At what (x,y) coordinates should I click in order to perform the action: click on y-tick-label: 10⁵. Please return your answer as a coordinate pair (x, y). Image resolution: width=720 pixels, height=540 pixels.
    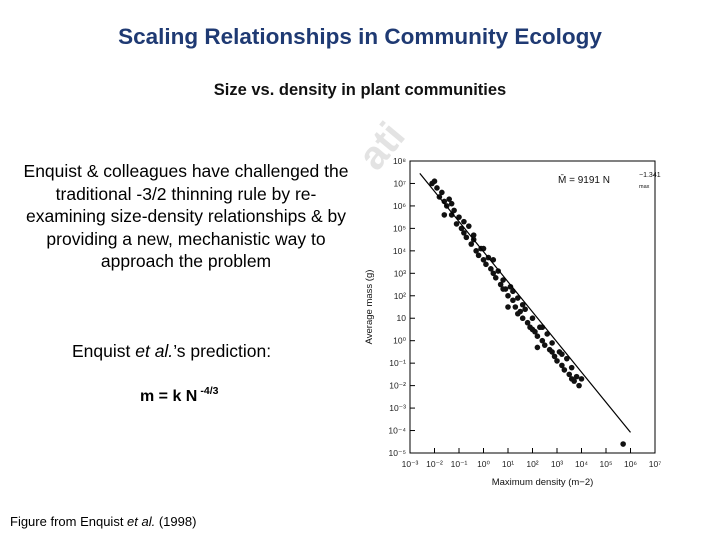
    Looking at the image, I should click on (399, 228).